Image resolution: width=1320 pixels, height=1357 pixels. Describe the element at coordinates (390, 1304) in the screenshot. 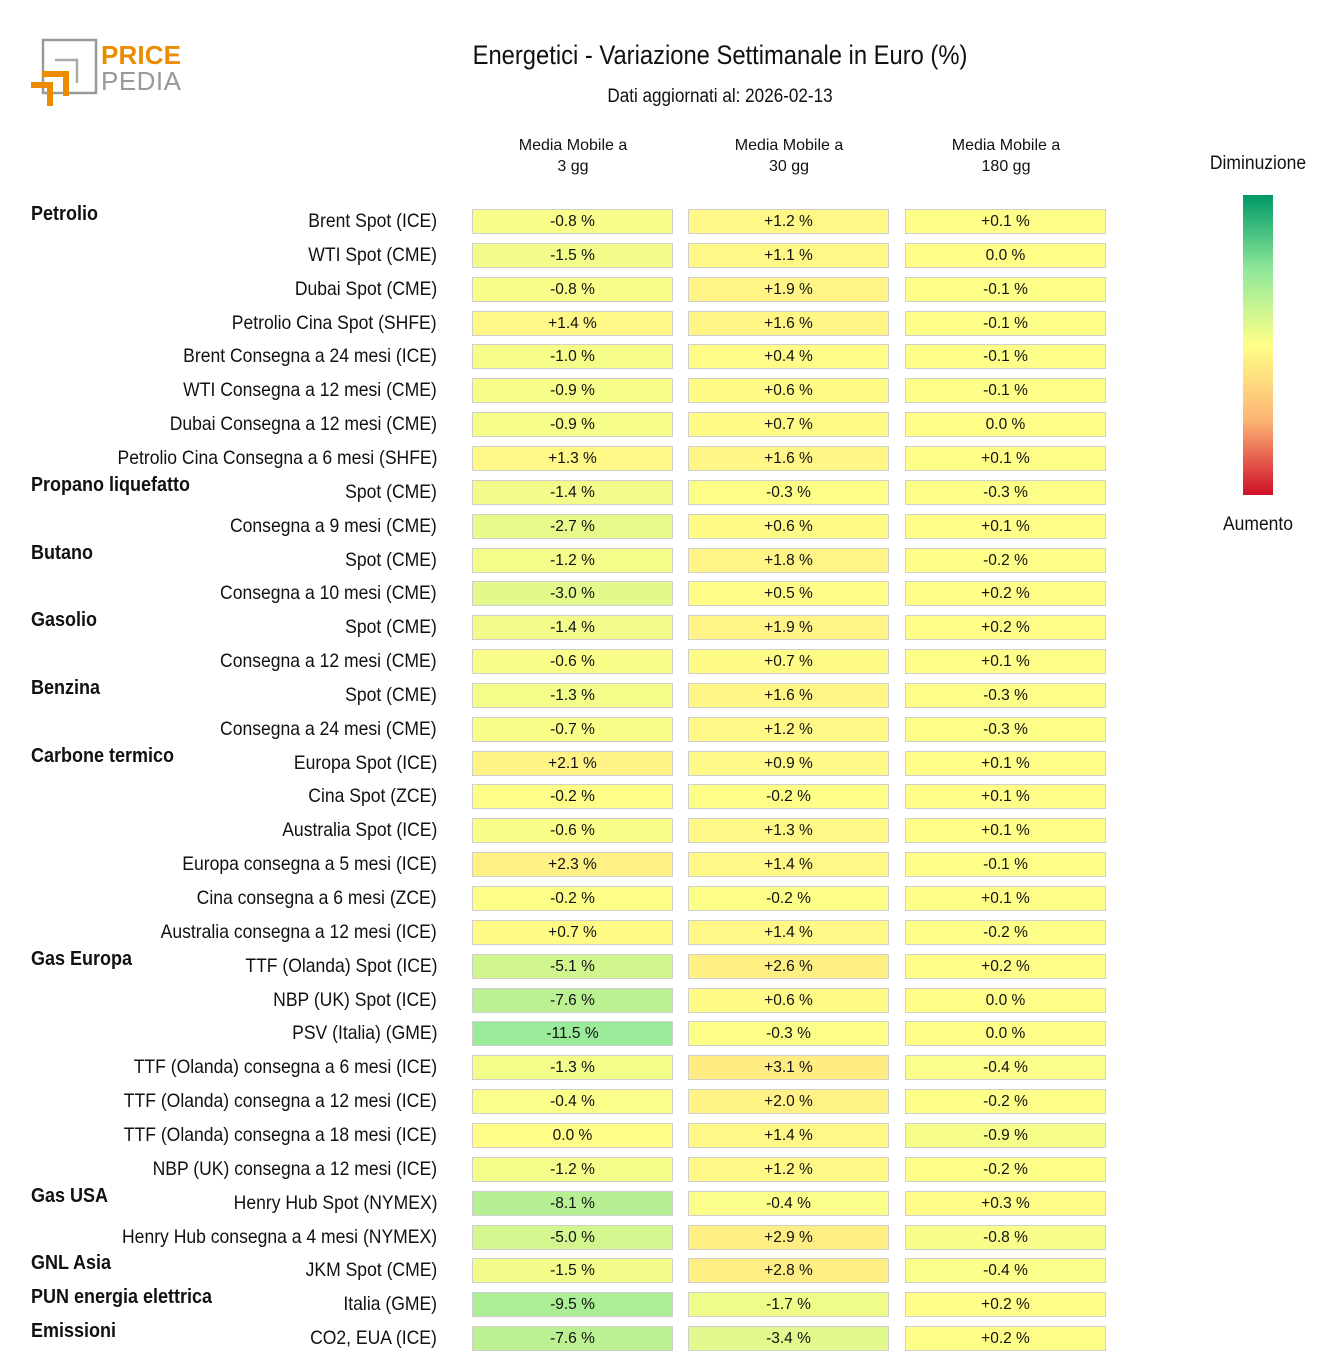

I see `row-label: Italia (GME)` at that location.